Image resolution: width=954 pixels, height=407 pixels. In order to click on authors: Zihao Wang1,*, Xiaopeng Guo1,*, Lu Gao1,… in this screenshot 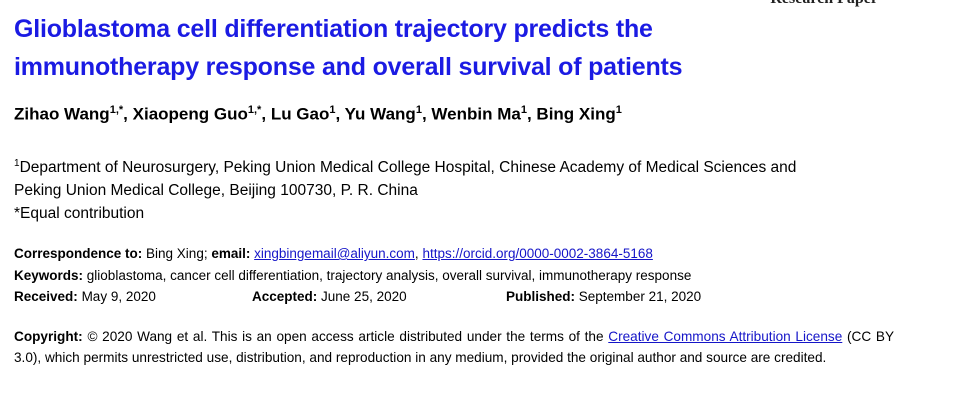, I will do `click(318, 114)`.